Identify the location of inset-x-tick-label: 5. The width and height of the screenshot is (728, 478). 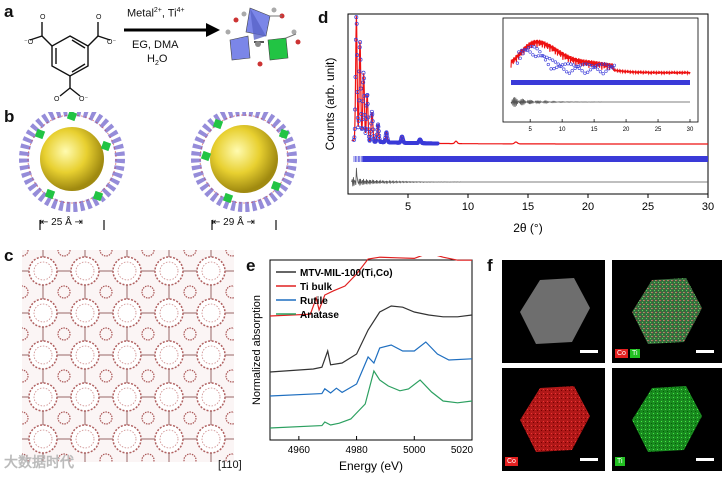
(531, 130).